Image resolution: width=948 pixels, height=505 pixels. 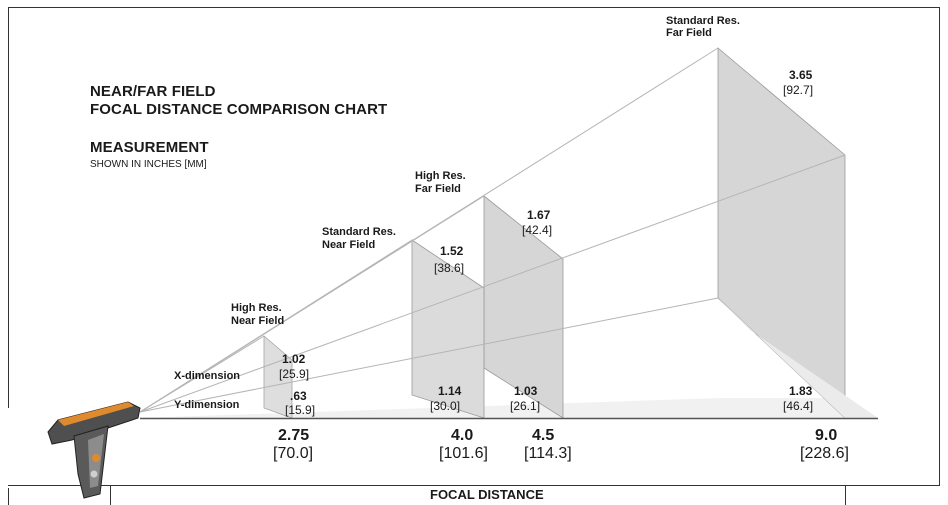 What do you see at coordinates (487, 494) in the screenshot?
I see `axis-title-focal-distance: FOCAL DISTANCE` at bounding box center [487, 494].